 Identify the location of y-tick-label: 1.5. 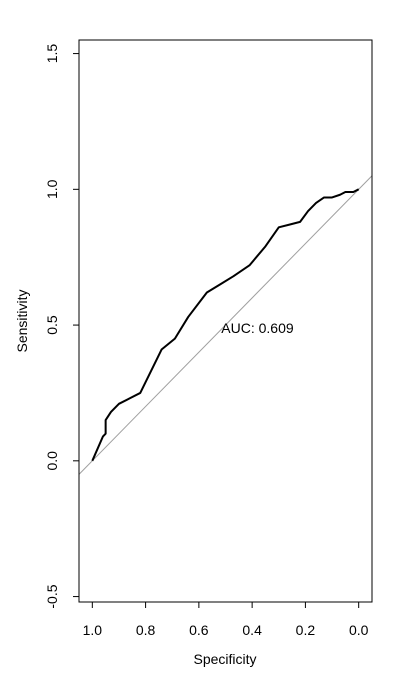
(52, 54).